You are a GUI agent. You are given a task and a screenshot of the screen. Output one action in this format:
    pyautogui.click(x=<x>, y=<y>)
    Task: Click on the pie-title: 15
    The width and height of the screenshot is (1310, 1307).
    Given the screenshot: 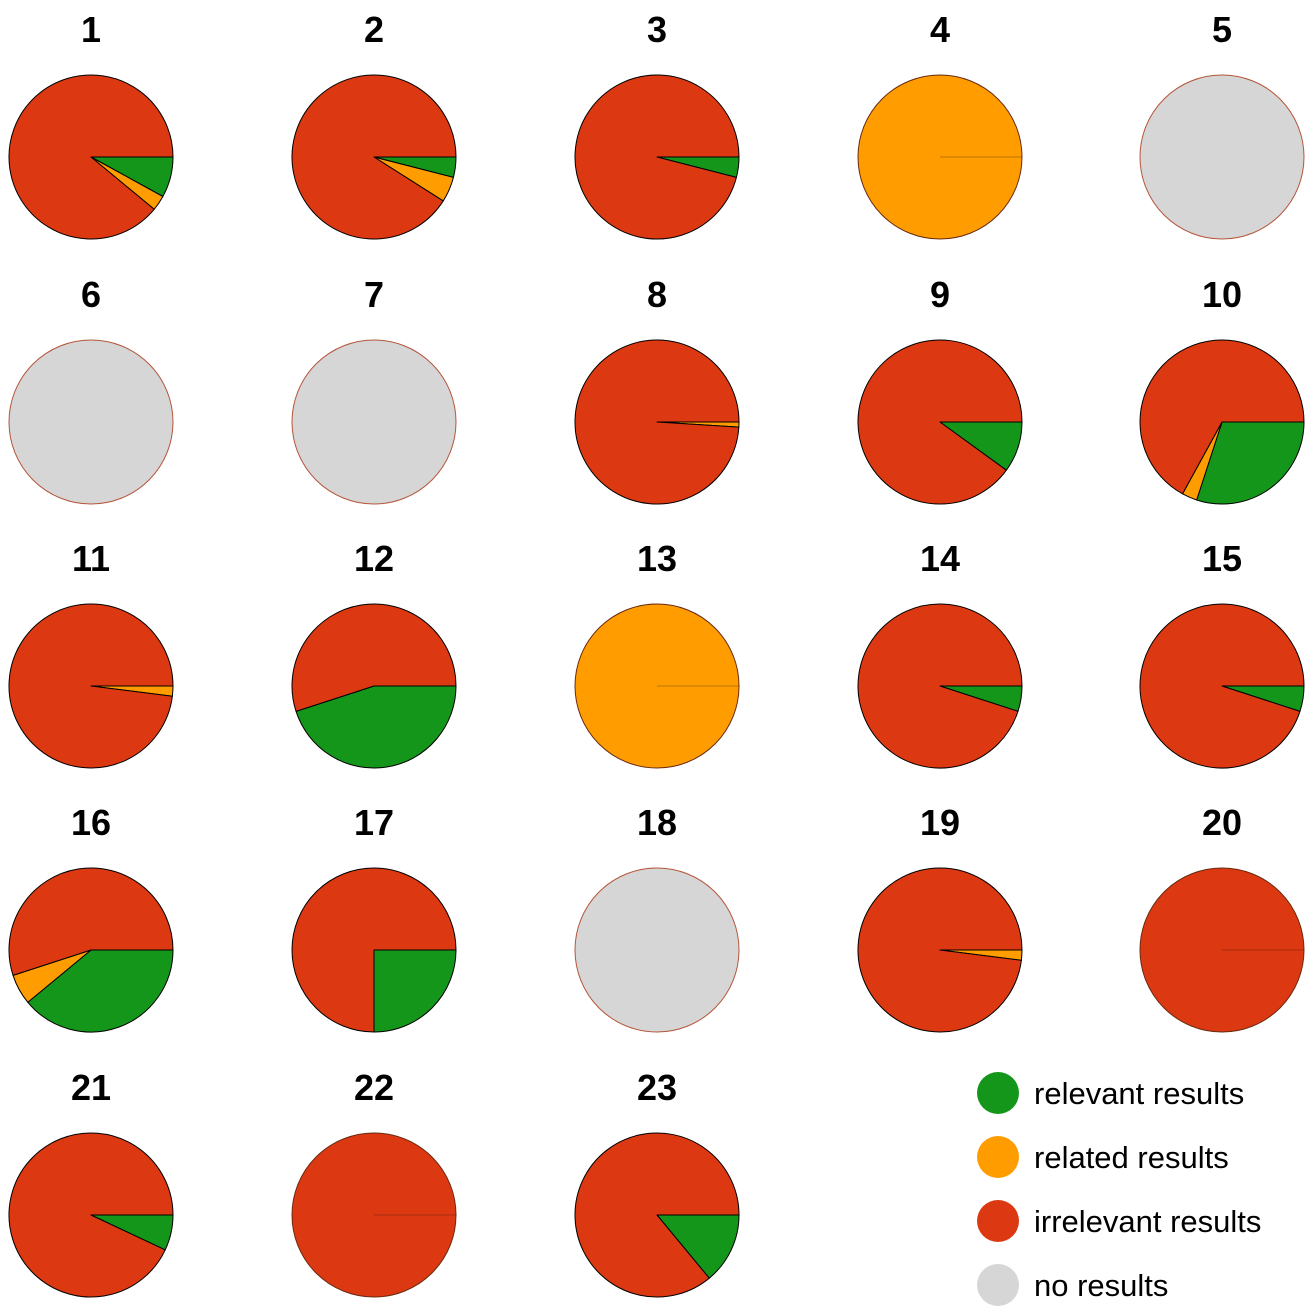 What is the action you would take?
    pyautogui.click(x=1222, y=558)
    